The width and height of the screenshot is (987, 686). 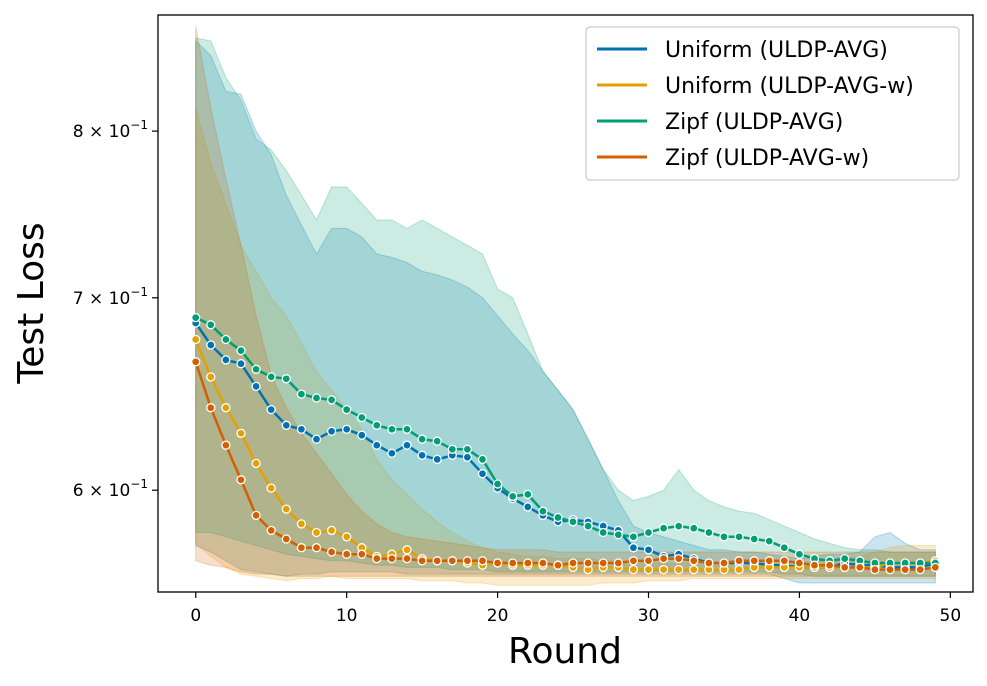 I want to click on y-tick-label: 6 × 10⁻¹, so click(x=110, y=489).